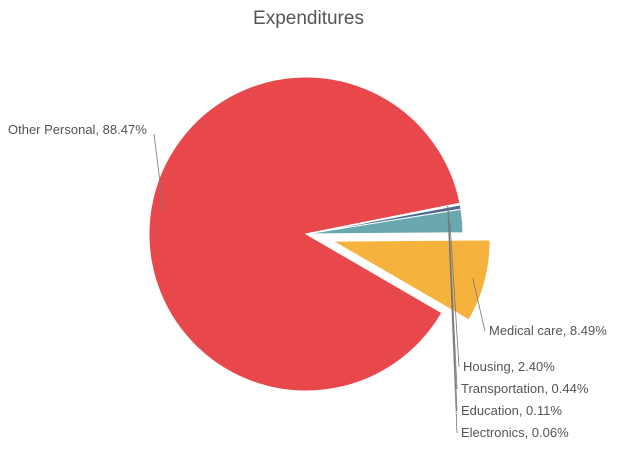 Image resolution: width=617 pixels, height=450 pixels. Describe the element at coordinates (515, 432) in the screenshot. I see `slice-label-electronics: Electronics, 0.06%` at that location.